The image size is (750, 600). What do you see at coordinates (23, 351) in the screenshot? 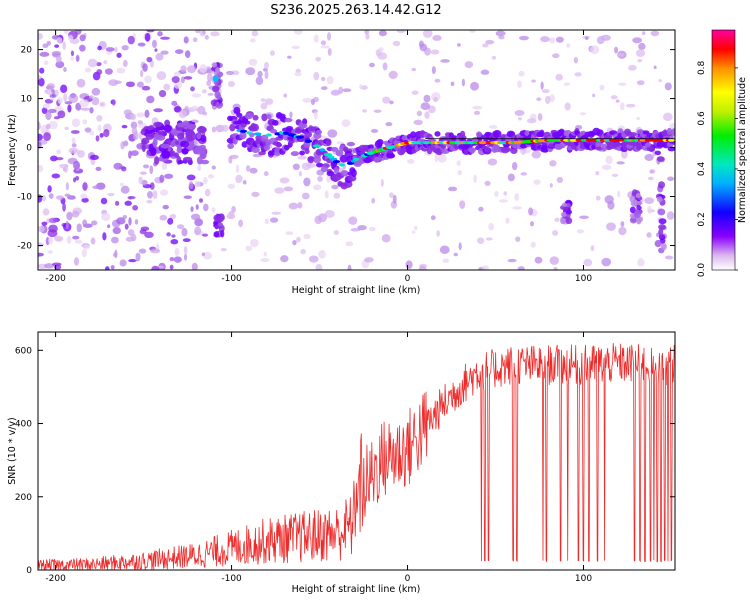
I see `y-tick-label: 600` at bounding box center [23, 351].